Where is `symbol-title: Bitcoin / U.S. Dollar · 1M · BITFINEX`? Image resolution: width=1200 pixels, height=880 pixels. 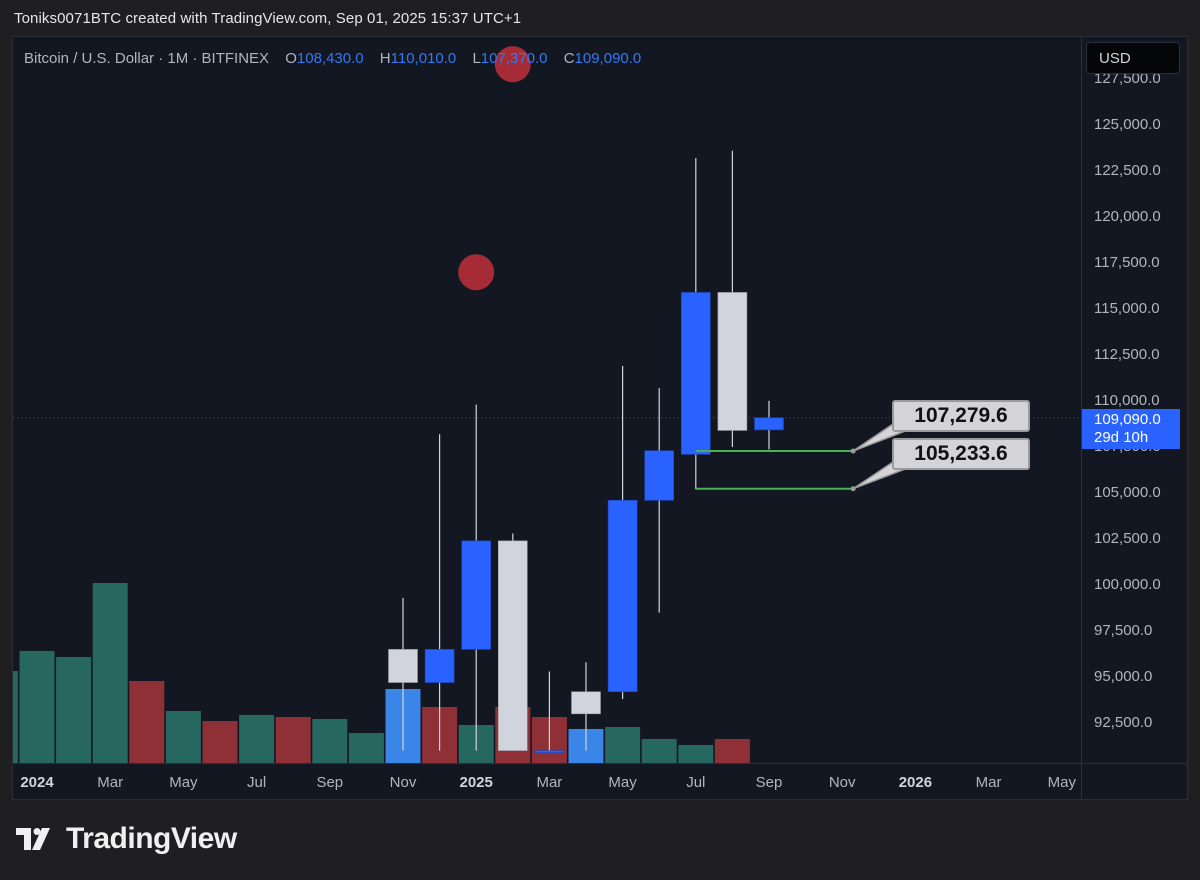
symbol-title: Bitcoin / U.S. Dollar · 1M · BITFINEX is located at coordinates (147, 58).